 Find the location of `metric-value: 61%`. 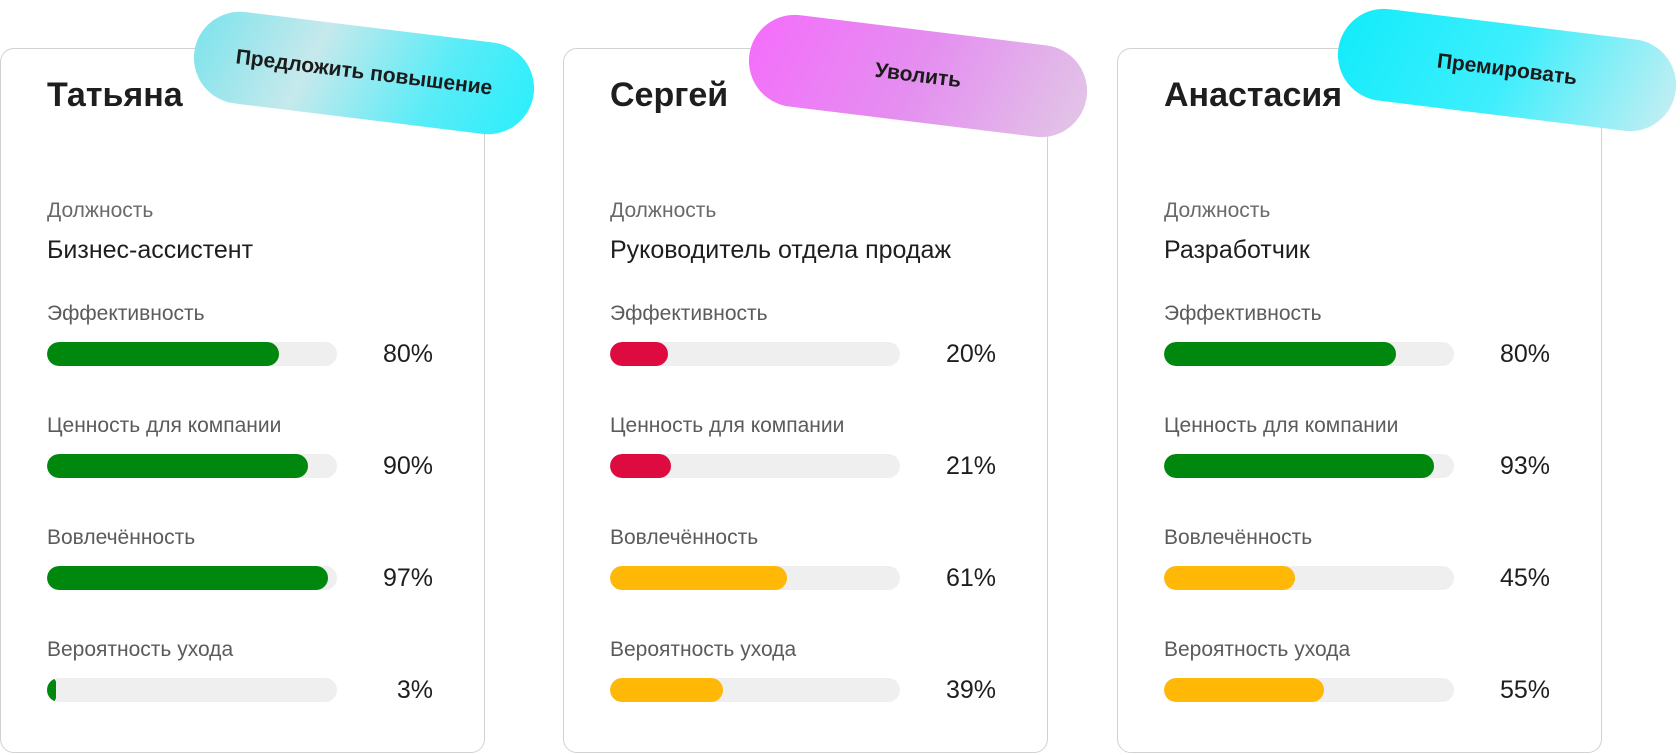

metric-value: 61% is located at coordinates (970, 578).